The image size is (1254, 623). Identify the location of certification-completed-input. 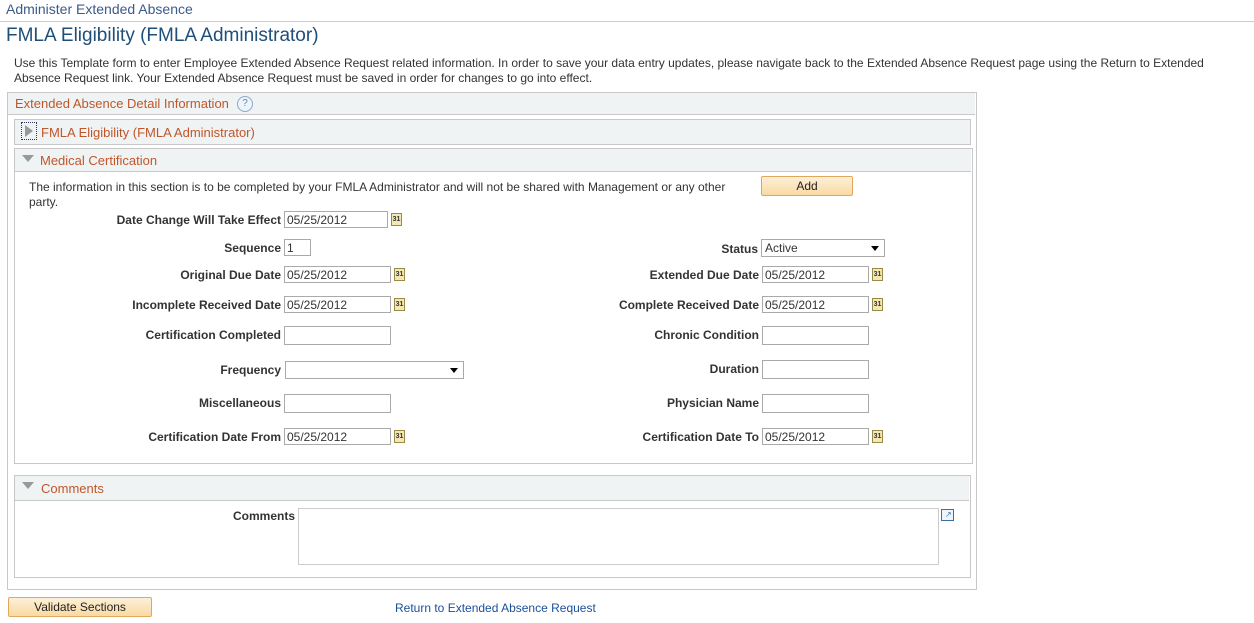
(337, 335).